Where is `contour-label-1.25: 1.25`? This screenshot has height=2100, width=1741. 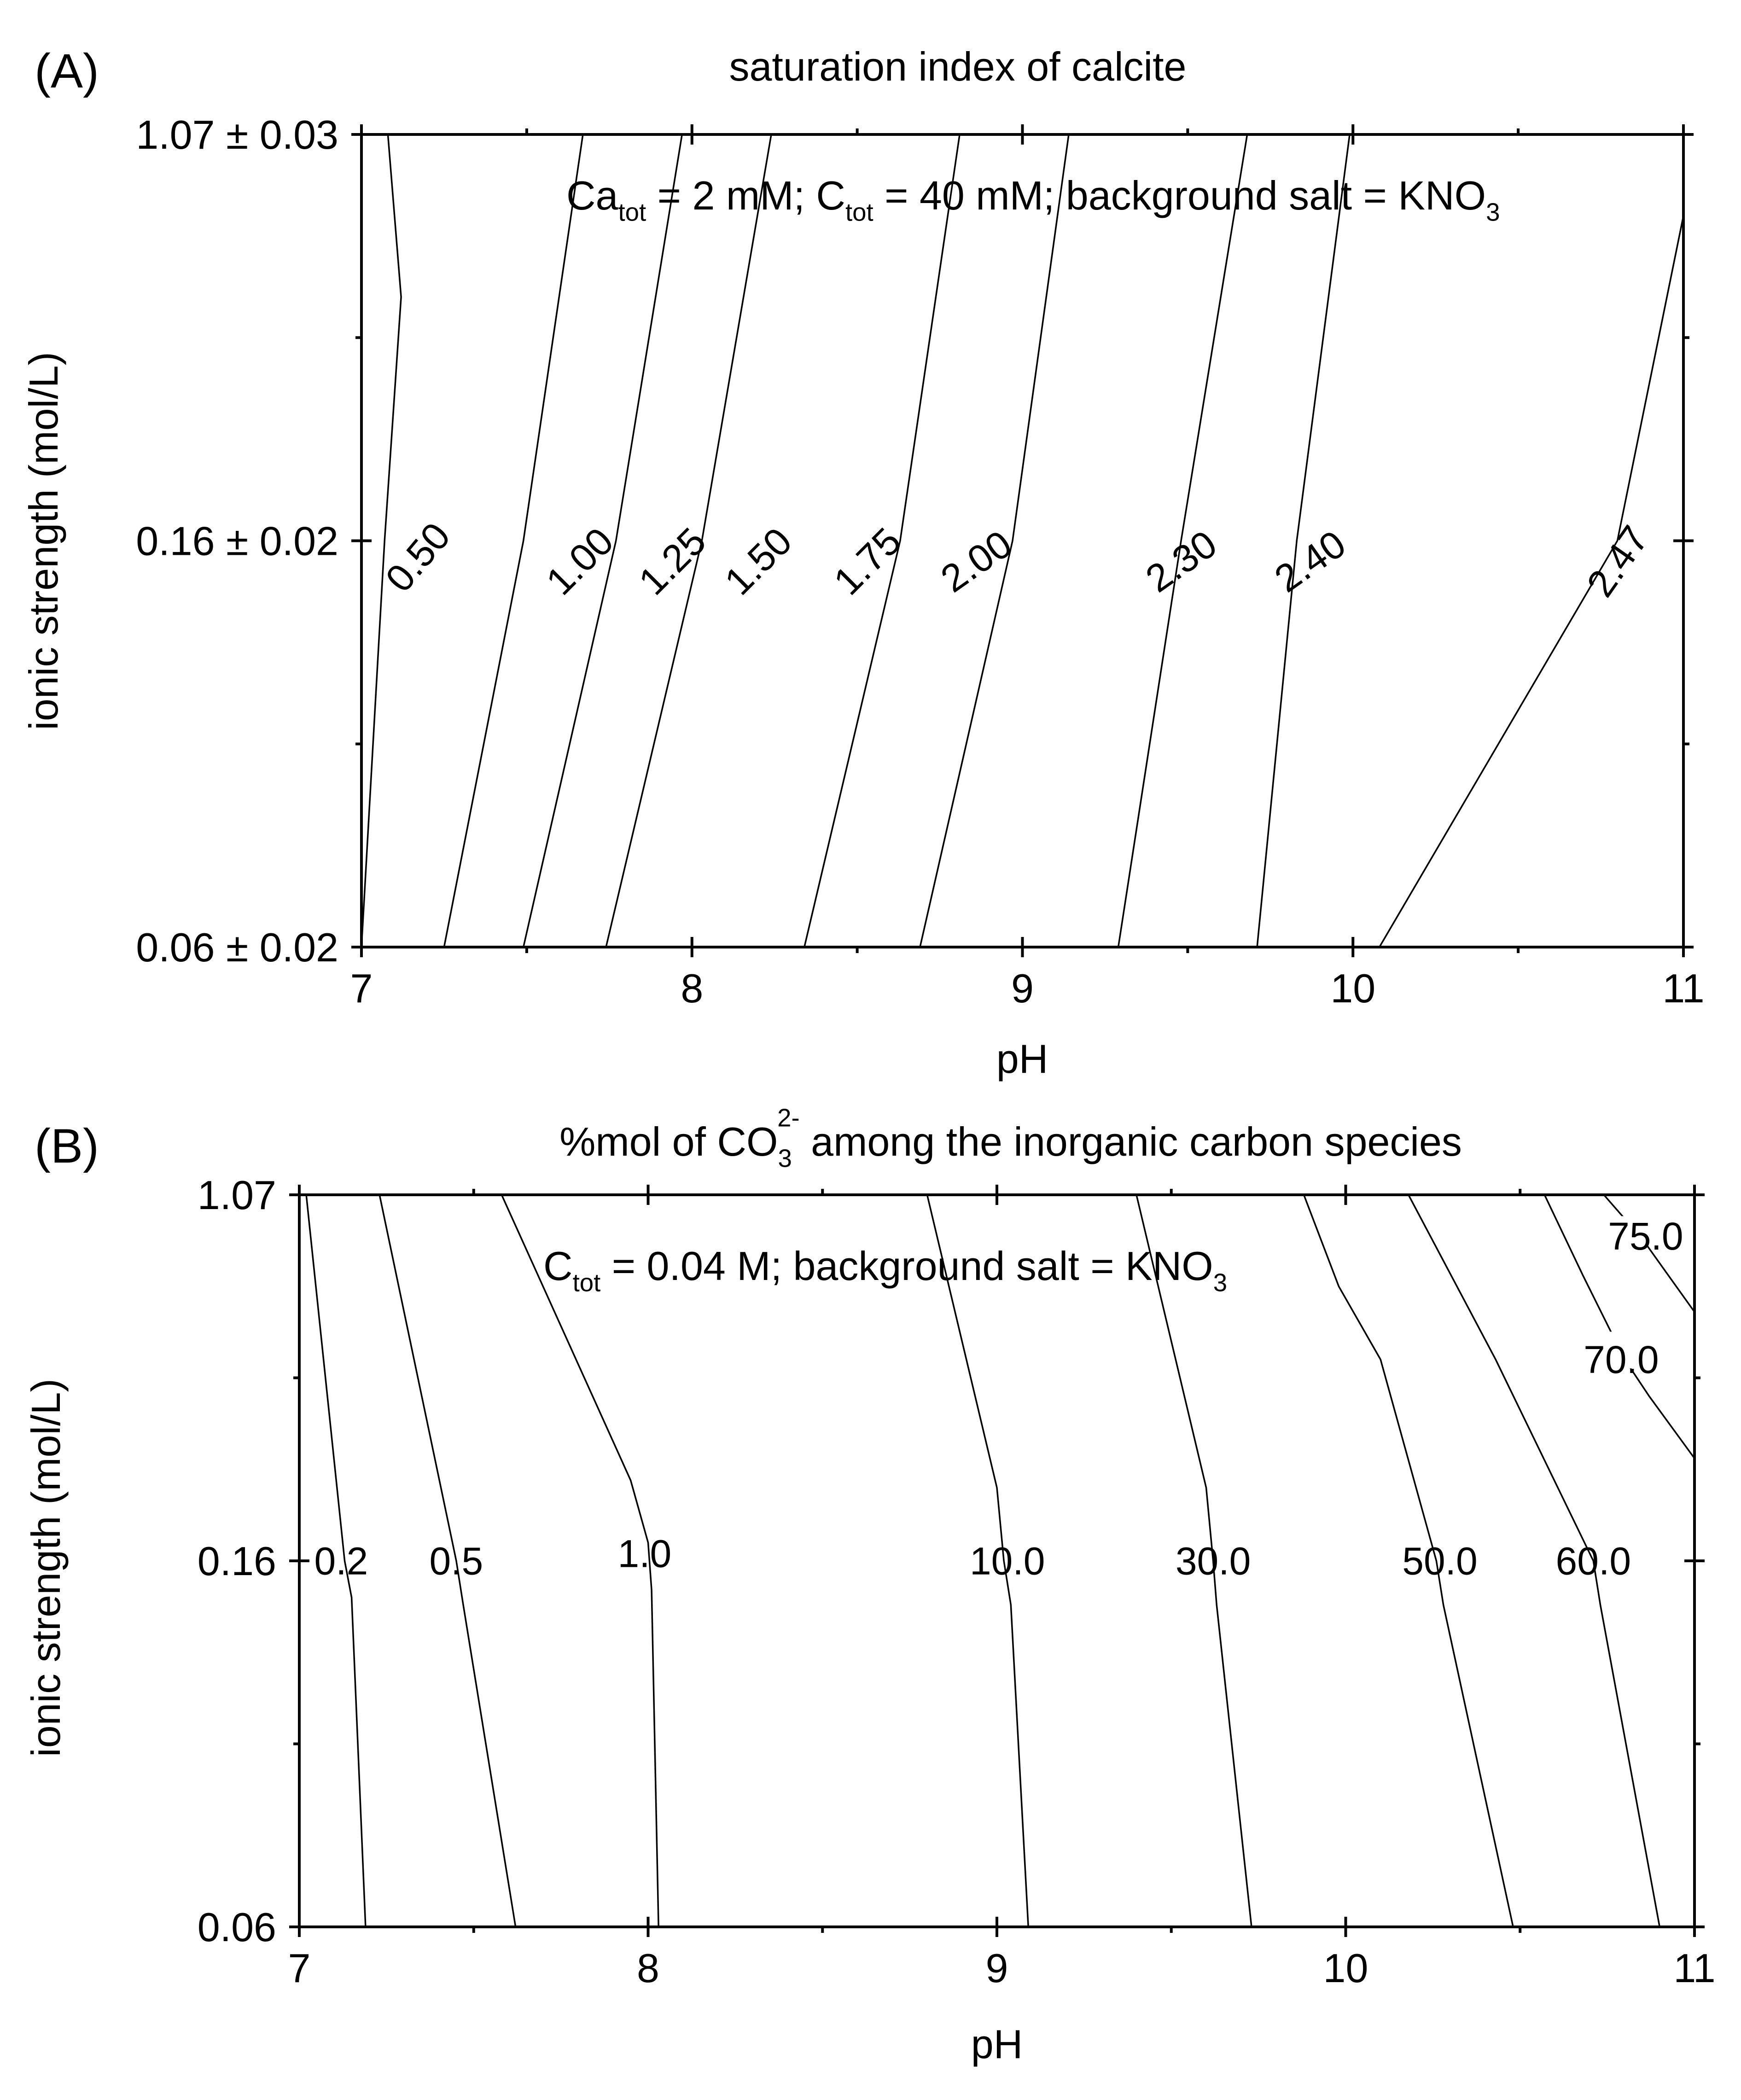 contour-label-1.25: 1.25 is located at coordinates (672, 561).